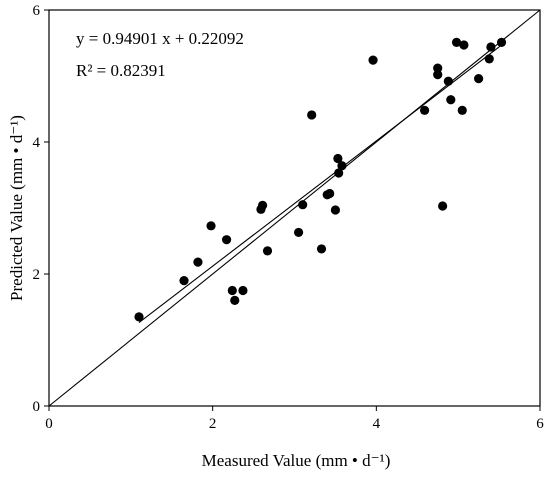  I want to click on y-tick-label: 4, so click(37, 143).